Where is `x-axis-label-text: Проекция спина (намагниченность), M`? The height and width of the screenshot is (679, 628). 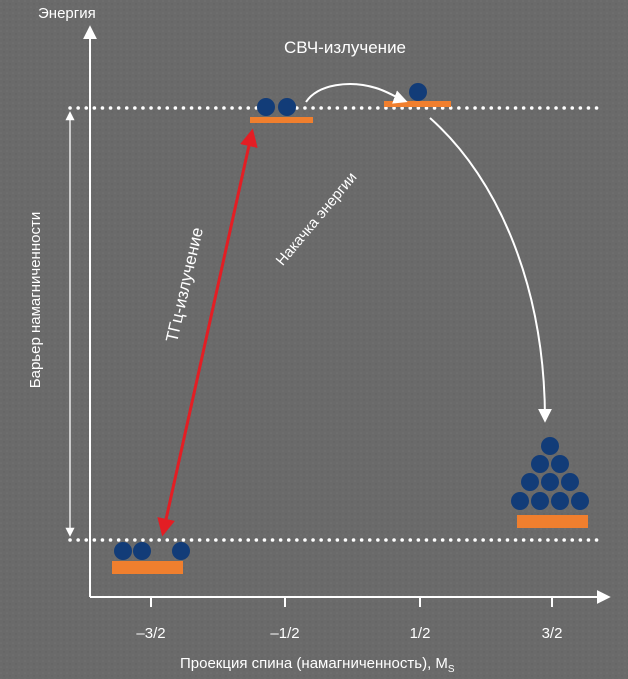
x-axis-label-text: Проекция спина (намагниченность), M is located at coordinates (314, 663).